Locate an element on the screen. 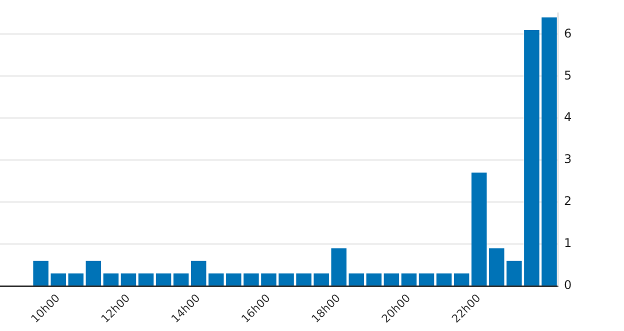 This screenshot has width=624, height=331. y-tick-label: 2 is located at coordinates (568, 201).